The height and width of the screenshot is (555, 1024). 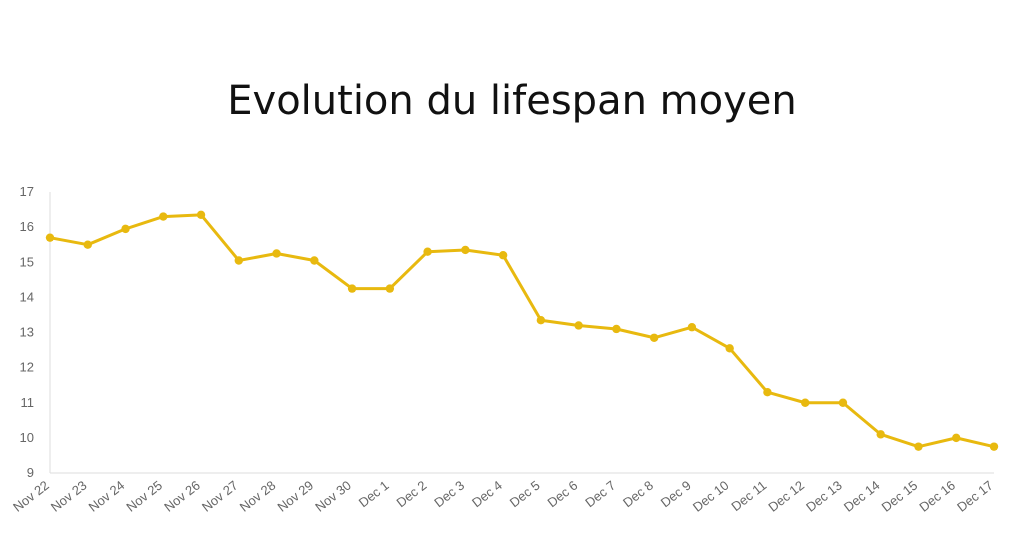 I want to click on x-tick-label: Nov 28, so click(x=258, y=496).